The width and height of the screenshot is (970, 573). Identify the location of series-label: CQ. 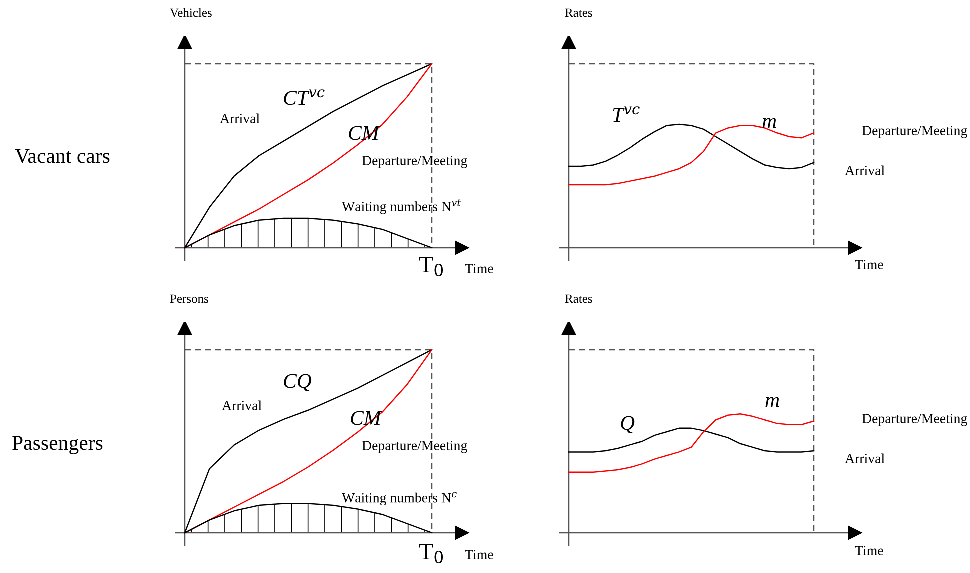
(298, 383).